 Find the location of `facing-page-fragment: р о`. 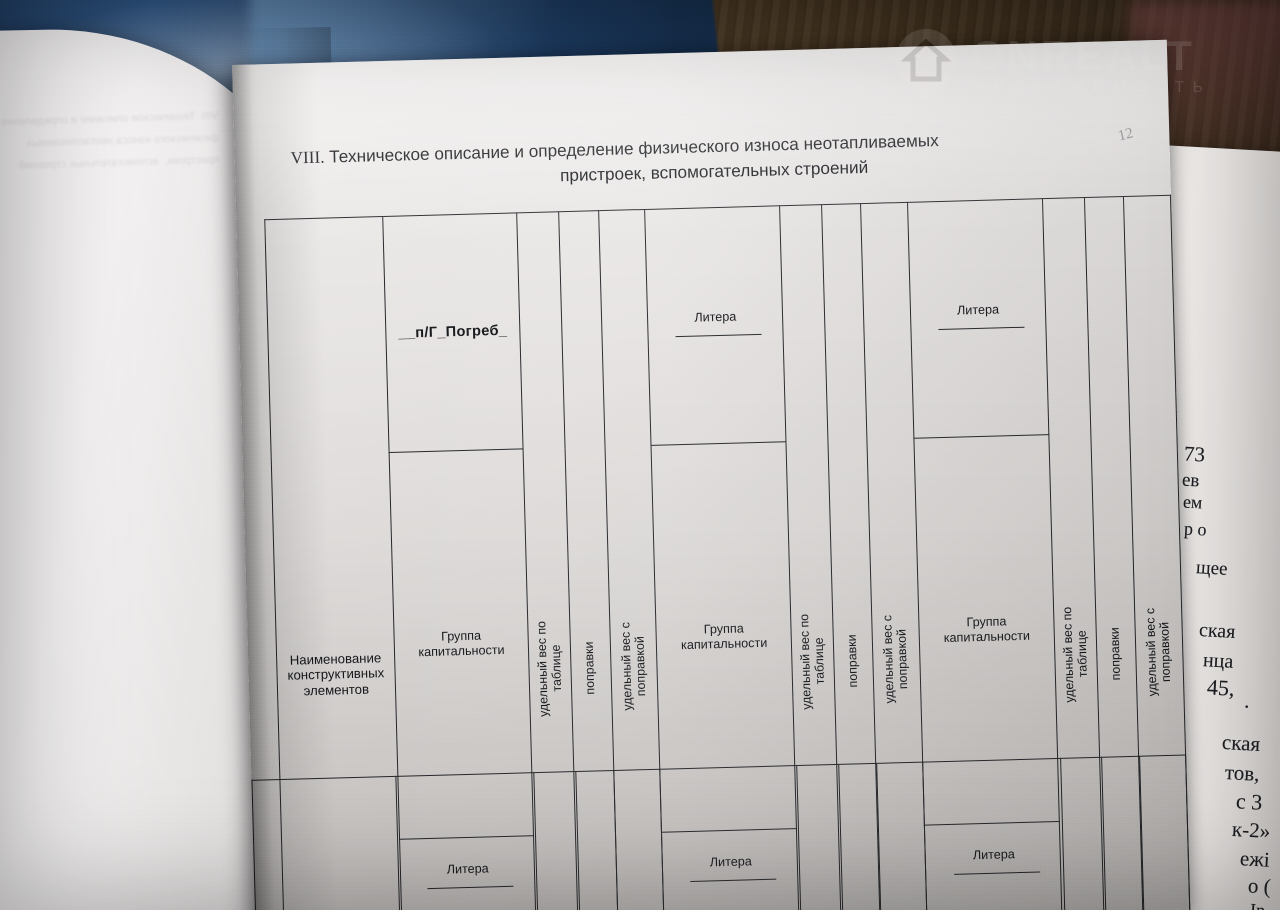

facing-page-fragment: р о is located at coordinates (1195, 529).